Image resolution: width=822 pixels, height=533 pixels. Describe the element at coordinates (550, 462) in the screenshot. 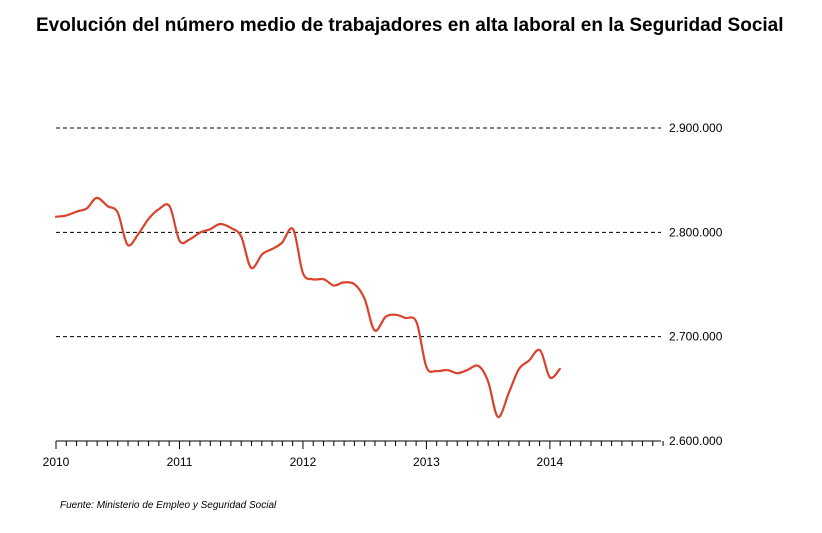

I see `x-tick-label: 2014` at that location.